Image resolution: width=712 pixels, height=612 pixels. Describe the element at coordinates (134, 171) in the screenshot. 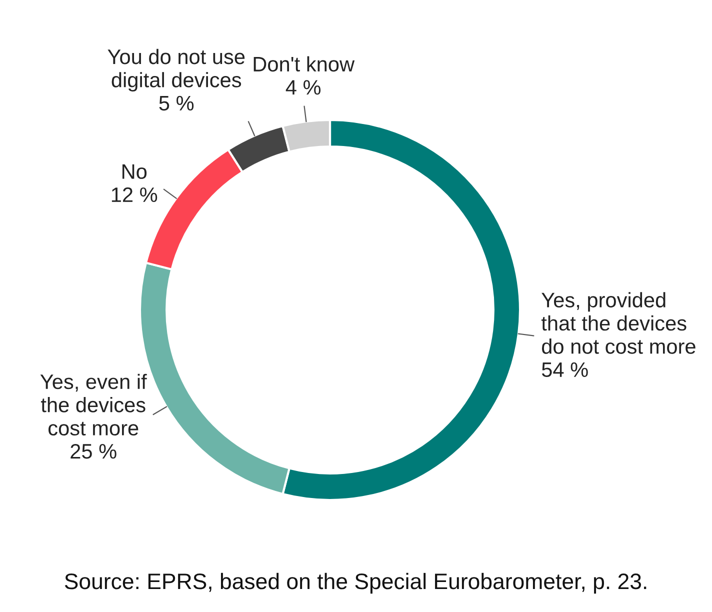

I see `slice-label: No` at that location.